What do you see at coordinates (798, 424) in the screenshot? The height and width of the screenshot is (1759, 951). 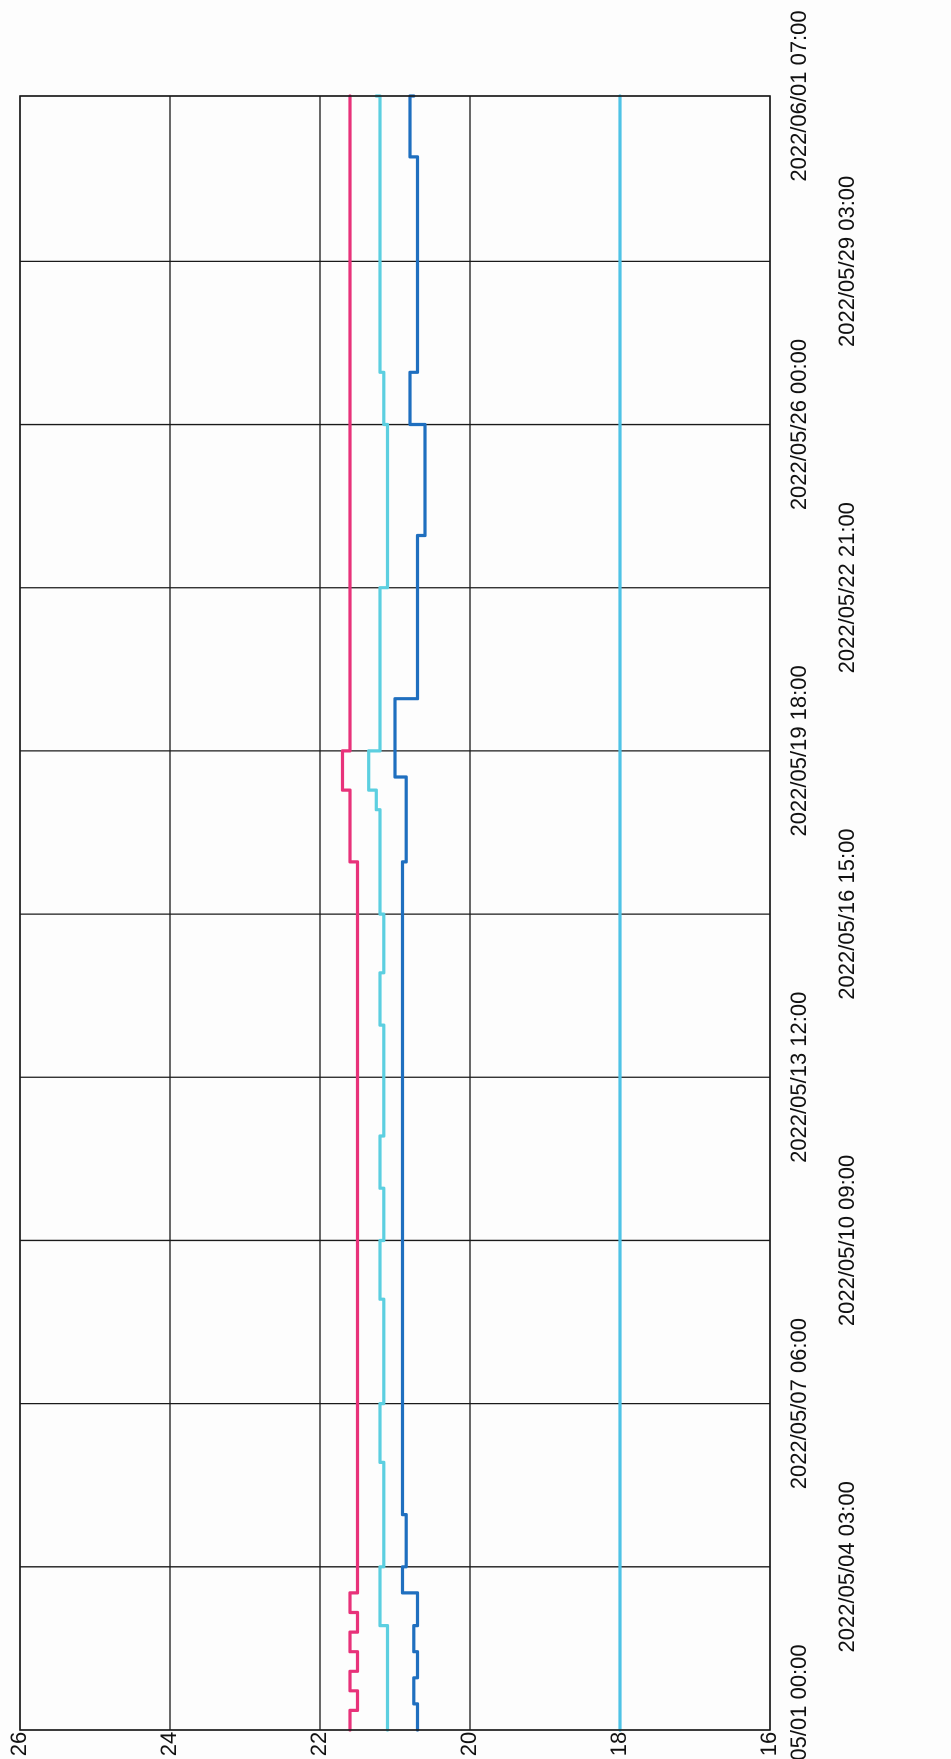 I see `time-tick-label: 2022/05/26 00:00` at bounding box center [798, 424].